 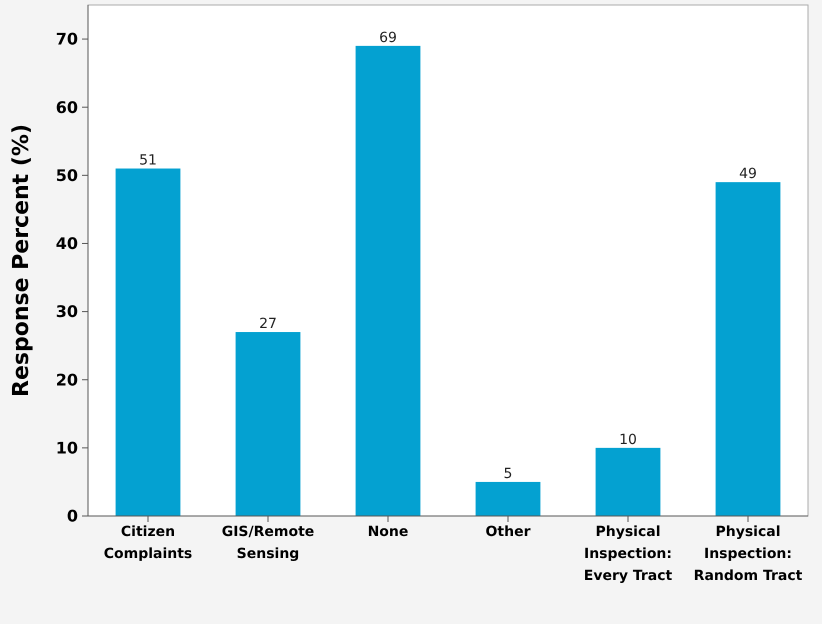 What do you see at coordinates (508, 532) in the screenshot?
I see `x-tick-label: Other` at bounding box center [508, 532].